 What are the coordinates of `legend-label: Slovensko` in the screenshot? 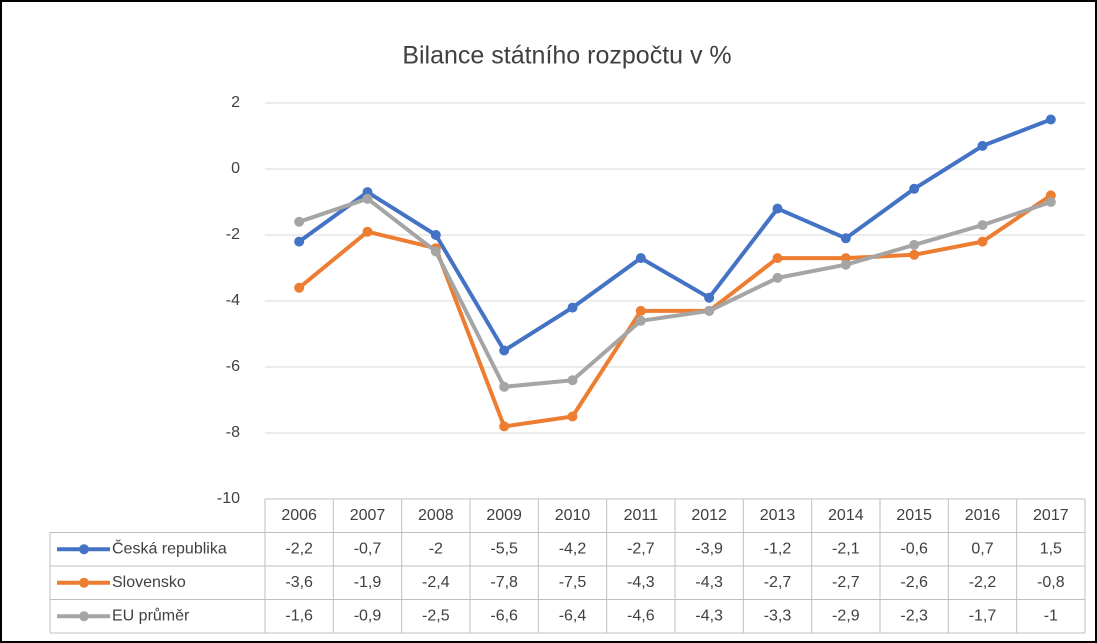 It's located at (149, 582).